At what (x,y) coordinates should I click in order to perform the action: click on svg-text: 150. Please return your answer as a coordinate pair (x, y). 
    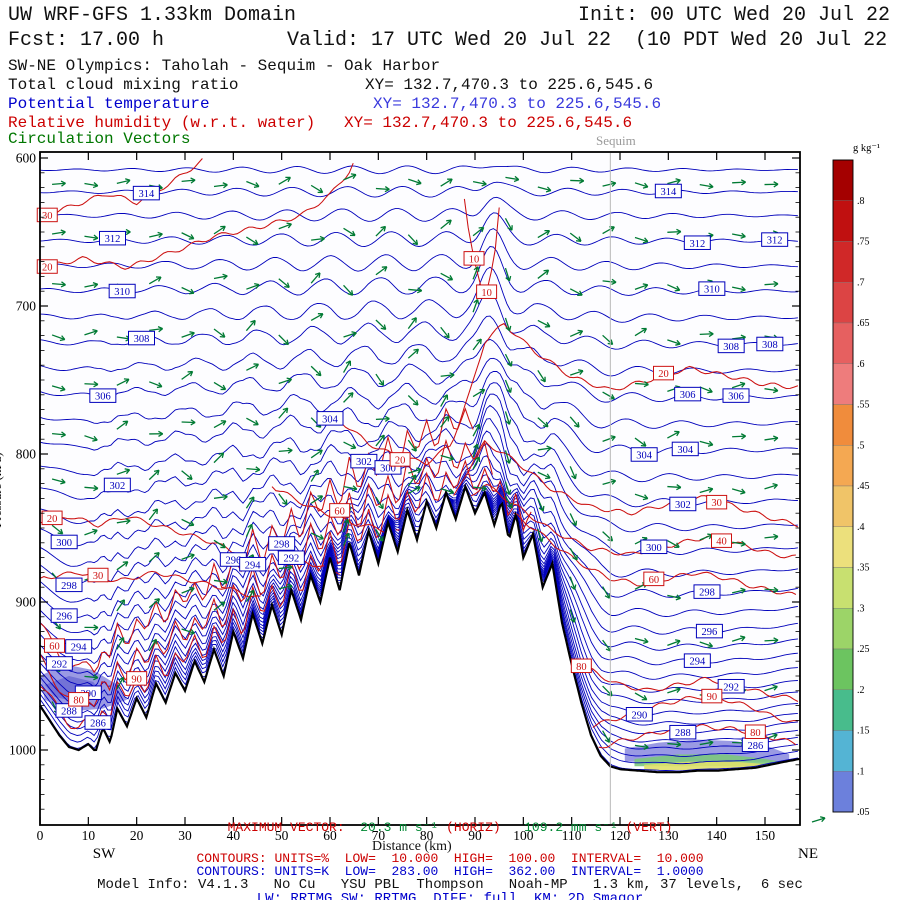
    Looking at the image, I should click on (765, 835).